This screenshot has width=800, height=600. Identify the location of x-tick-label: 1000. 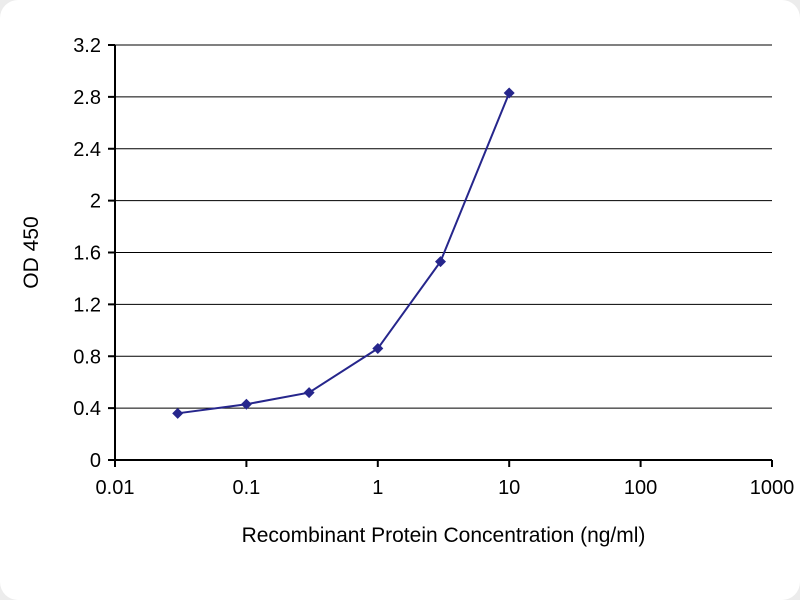
(772, 488).